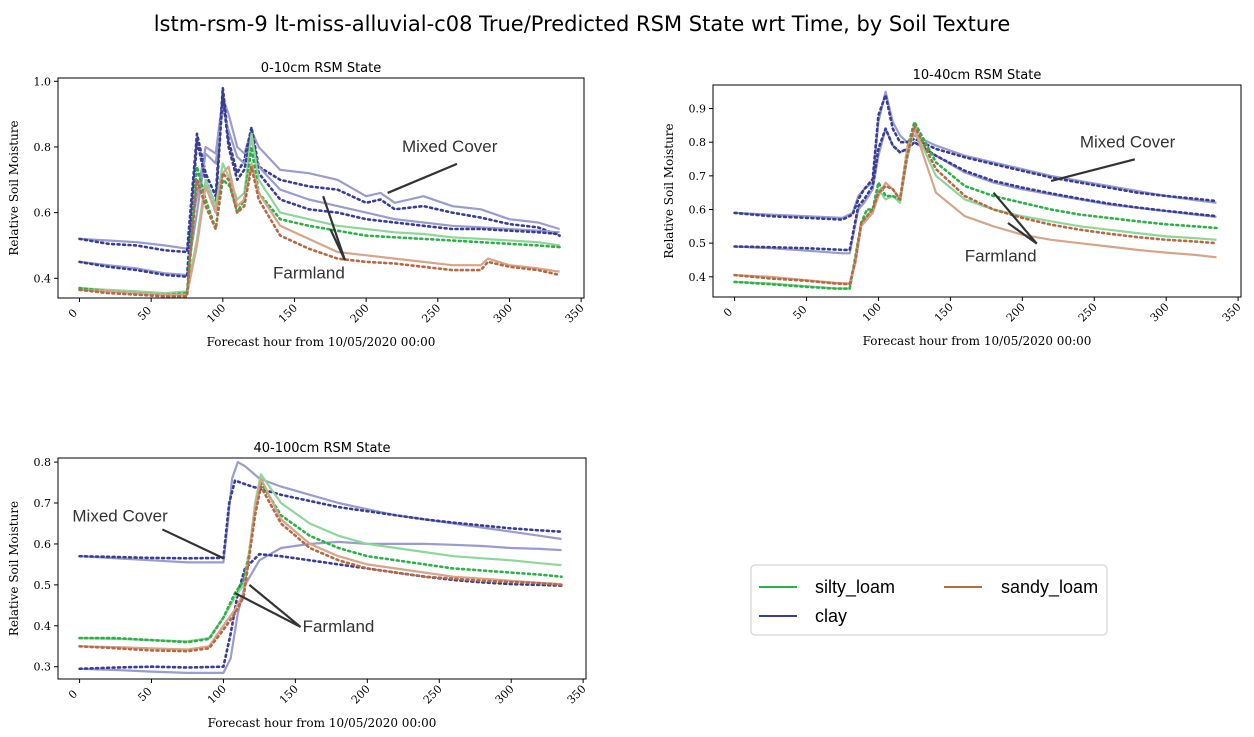 The height and width of the screenshot is (737, 1254). What do you see at coordinates (831, 616) in the screenshot?
I see `legend-label-clay: clay` at bounding box center [831, 616].